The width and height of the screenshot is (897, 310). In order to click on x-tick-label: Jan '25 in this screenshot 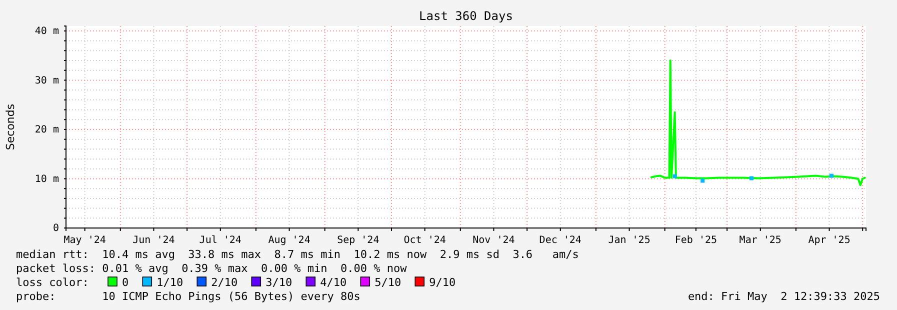, I will do `click(629, 240)`.